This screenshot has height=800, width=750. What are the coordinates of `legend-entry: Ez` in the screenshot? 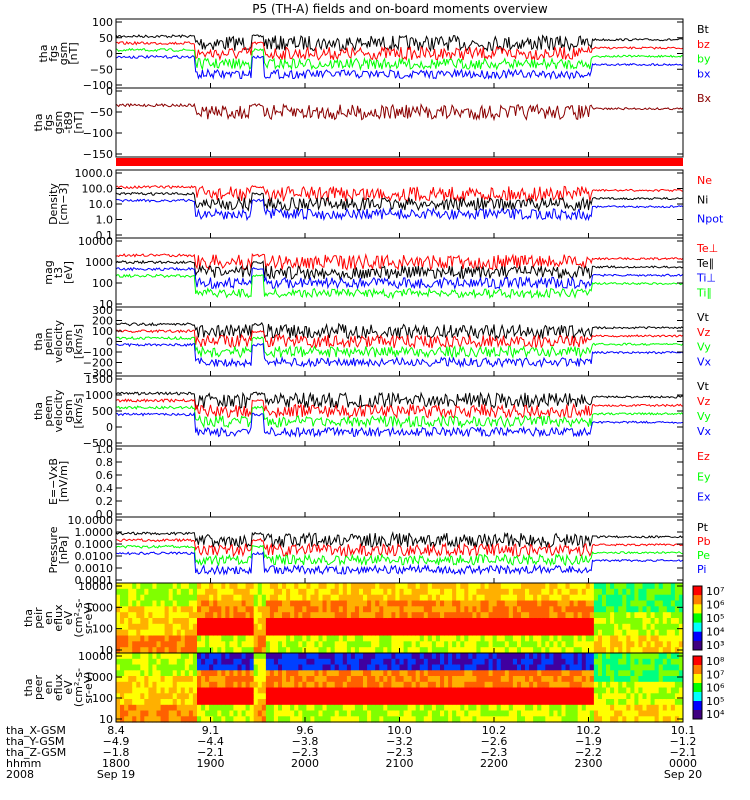 It's located at (703, 456).